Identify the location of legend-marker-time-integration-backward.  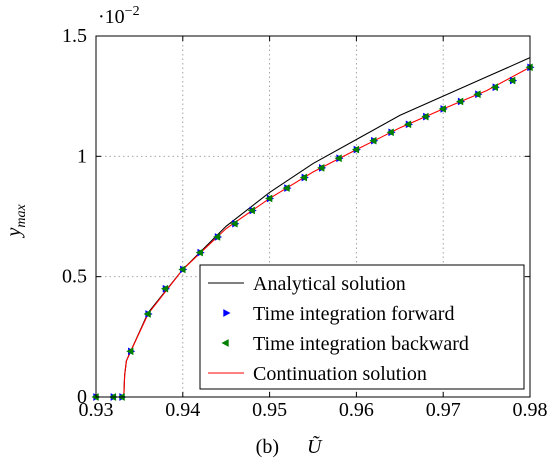
(225, 343).